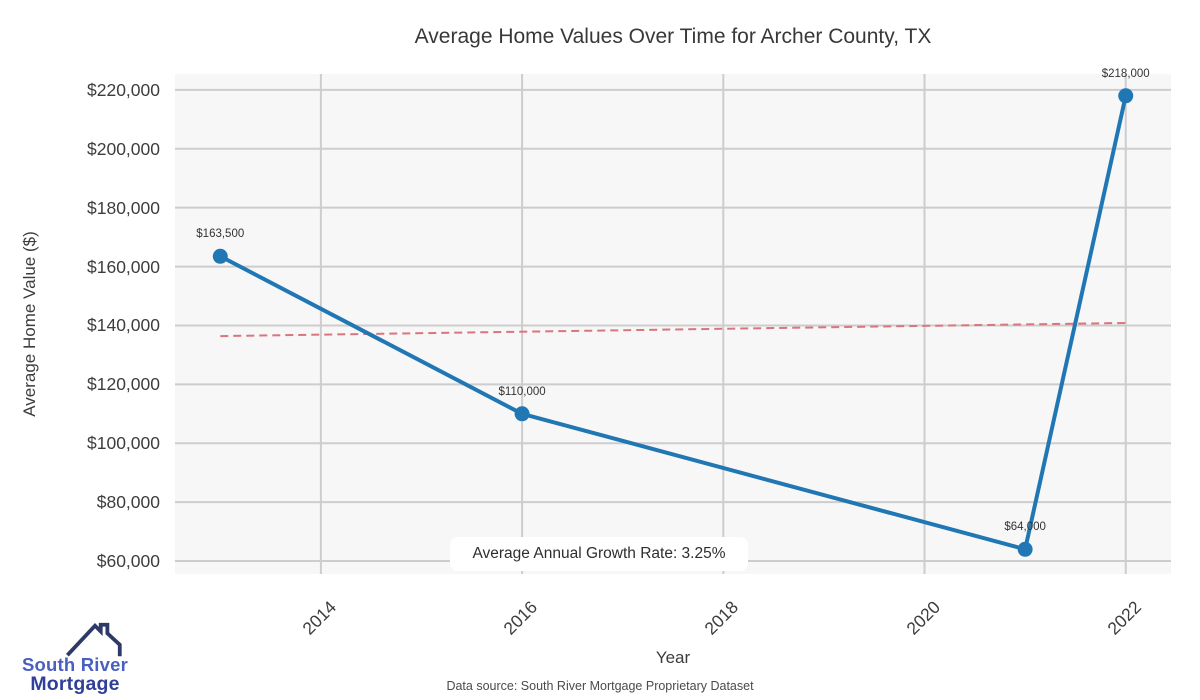 The width and height of the screenshot is (1200, 700). I want to click on x-axis-label: Year, so click(673, 657).